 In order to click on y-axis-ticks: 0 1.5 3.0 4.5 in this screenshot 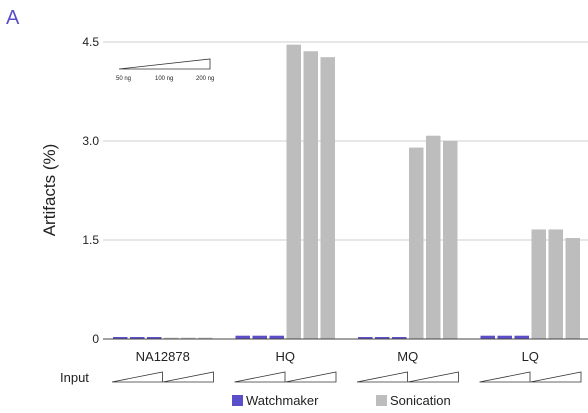, I will do `click(90, 190)`.